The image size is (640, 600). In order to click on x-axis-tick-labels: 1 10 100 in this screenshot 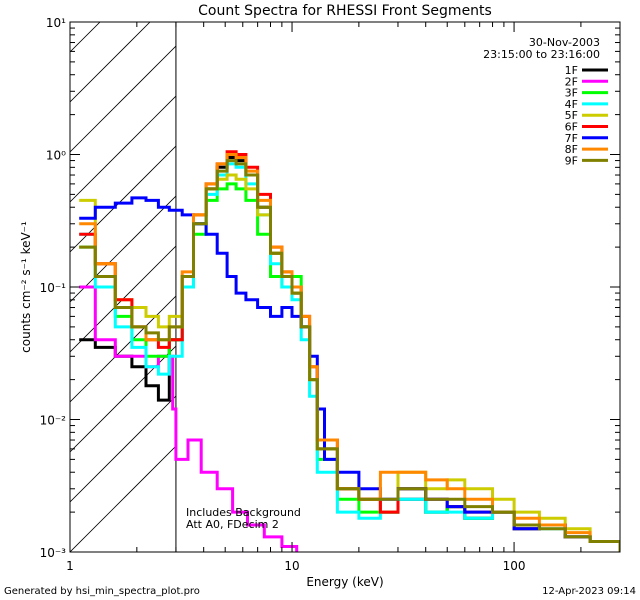, I will do `click(295, 566)`.